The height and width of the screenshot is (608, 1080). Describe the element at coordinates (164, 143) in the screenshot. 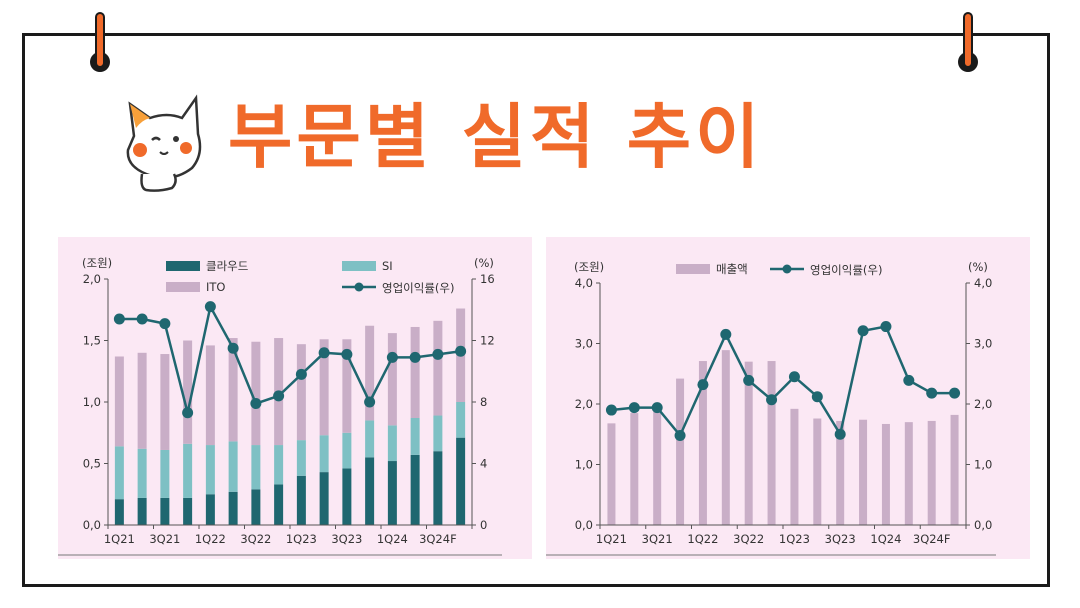

I see `cat-mascot-icon` at that location.